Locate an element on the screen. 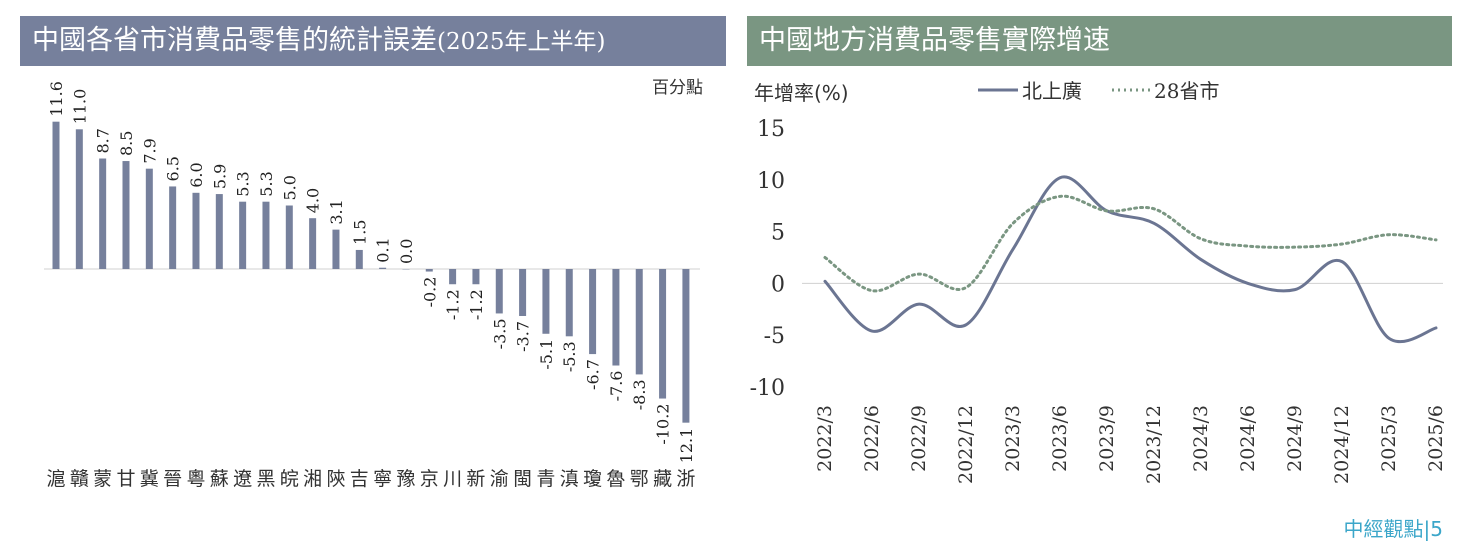  line-x-tick-8: 2024/3 is located at coordinates (1201, 438).